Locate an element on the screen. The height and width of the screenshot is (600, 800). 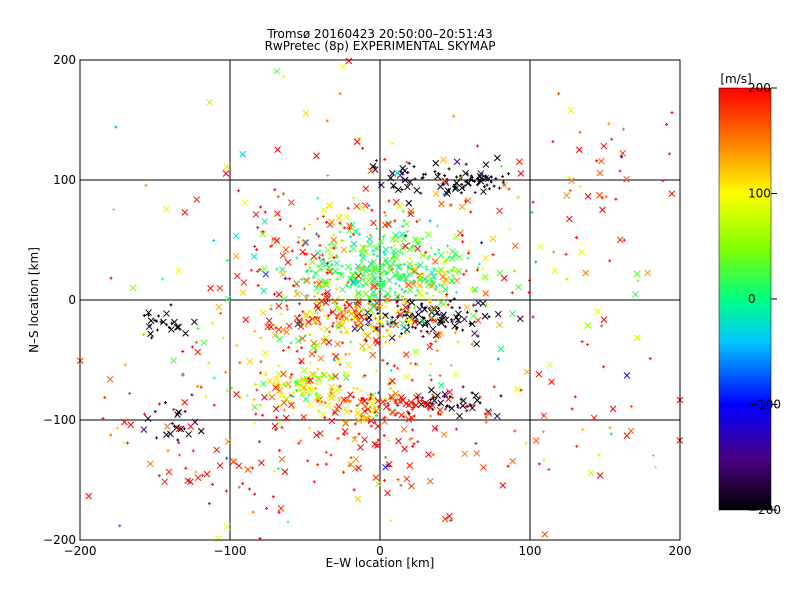
x-tick-label: −200 is located at coordinates (80, 551).